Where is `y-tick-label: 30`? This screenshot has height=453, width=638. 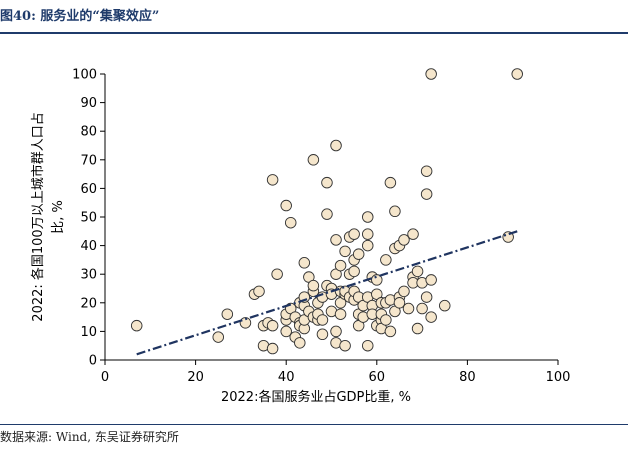 y-tick-label: 30 is located at coordinates (88, 275).